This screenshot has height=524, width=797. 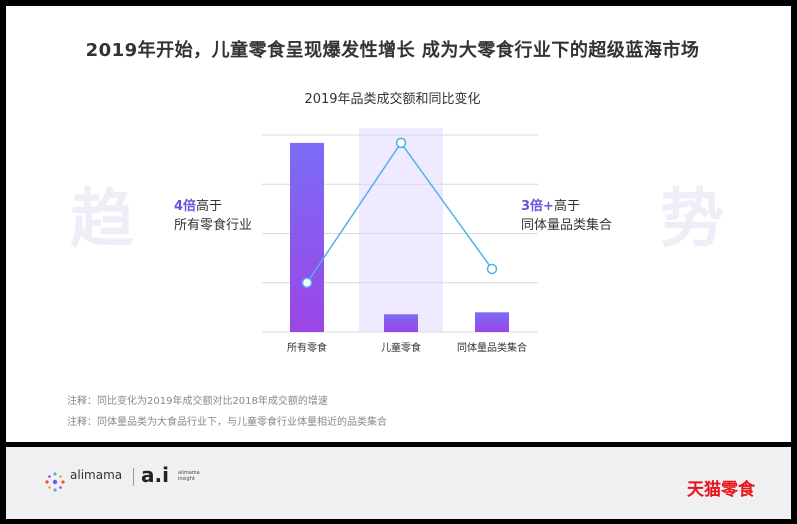 I want to click on callout-right: 3倍+高于 同体量品类集合, so click(x=566, y=216).